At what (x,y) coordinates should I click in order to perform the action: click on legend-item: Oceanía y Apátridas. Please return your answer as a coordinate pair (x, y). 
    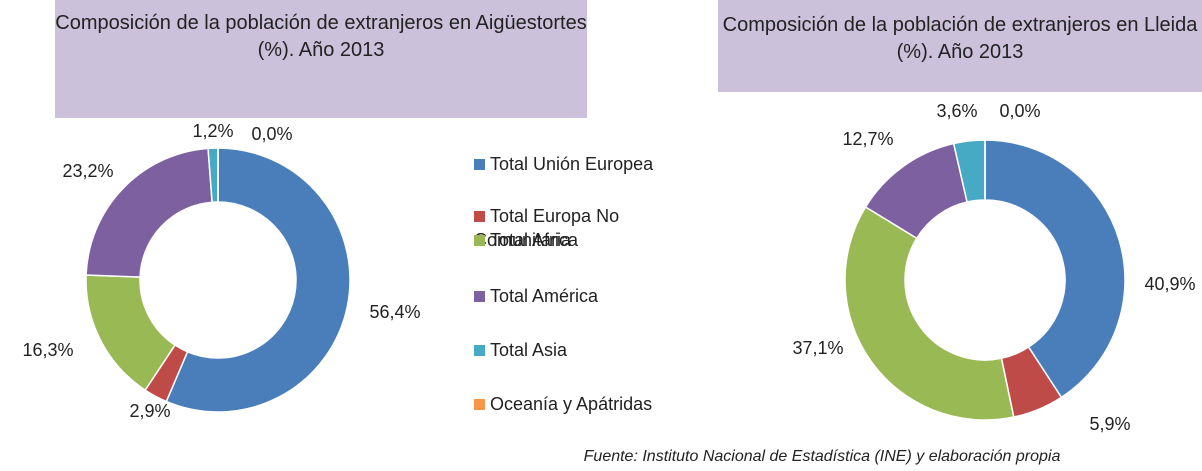
    Looking at the image, I should click on (589, 404).